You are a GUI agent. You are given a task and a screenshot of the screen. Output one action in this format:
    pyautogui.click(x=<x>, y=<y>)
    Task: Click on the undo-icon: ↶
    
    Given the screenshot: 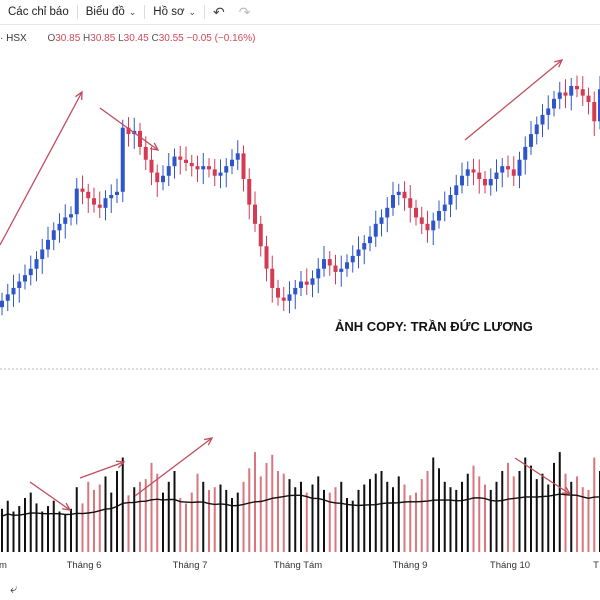 What is the action you would take?
    pyautogui.click(x=219, y=11)
    